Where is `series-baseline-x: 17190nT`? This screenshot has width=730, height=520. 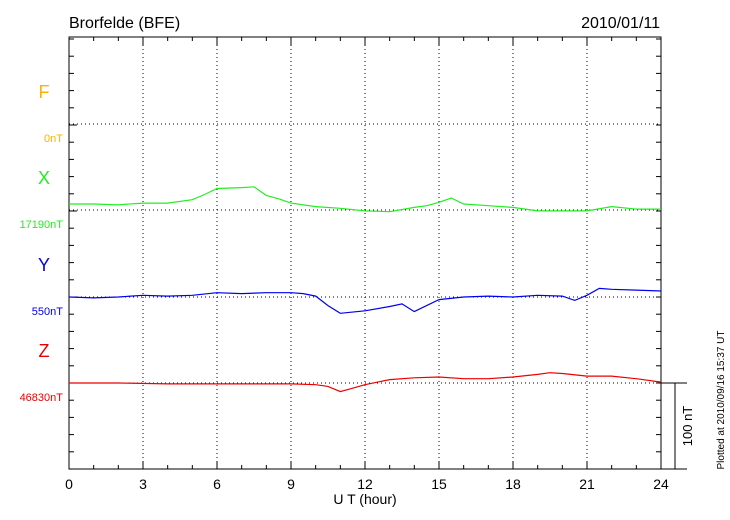
series-baseline-x: 17190nT is located at coordinates (42, 225).